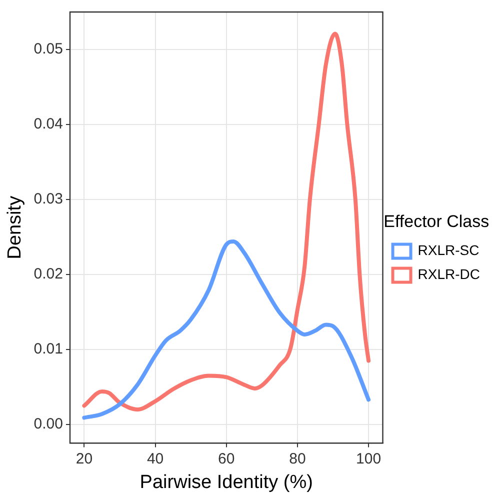 The width and height of the screenshot is (494, 500). I want to click on y-tick-label: 0.03, so click(48, 199).